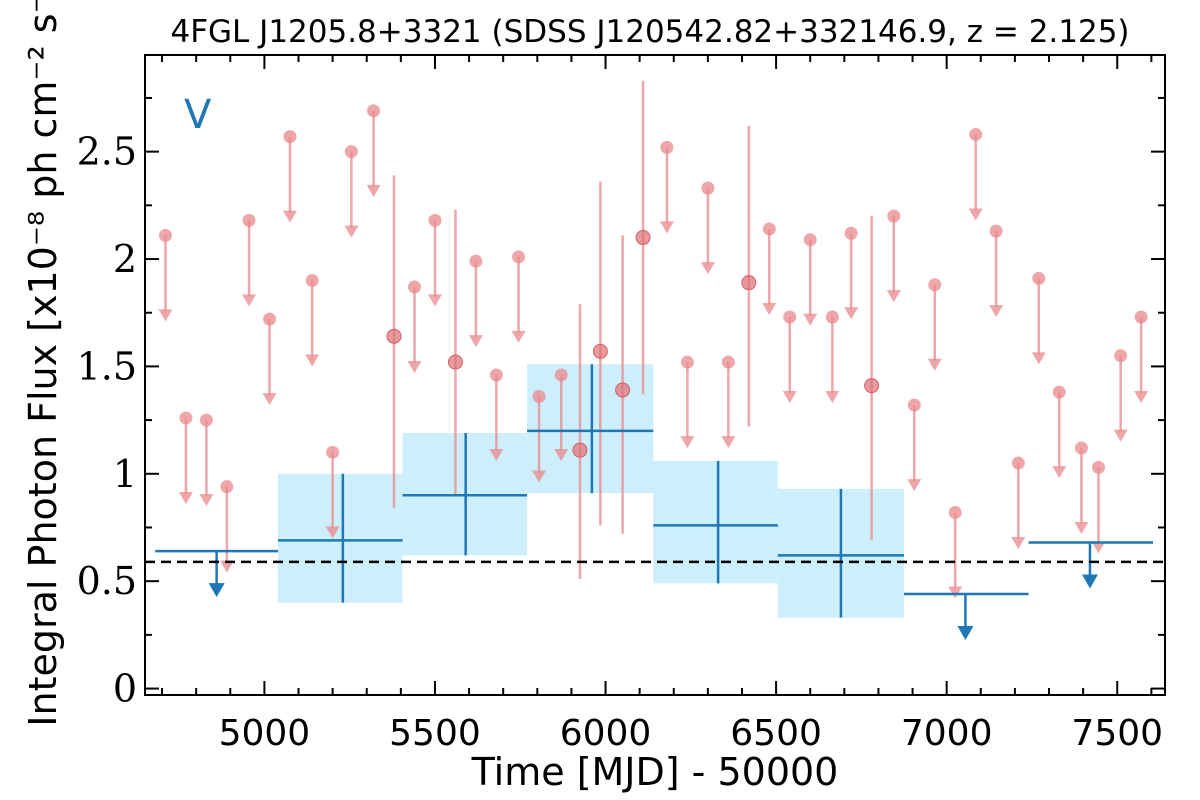  What do you see at coordinates (265, 733) in the screenshot?
I see `x-tick-label: 5000` at bounding box center [265, 733].